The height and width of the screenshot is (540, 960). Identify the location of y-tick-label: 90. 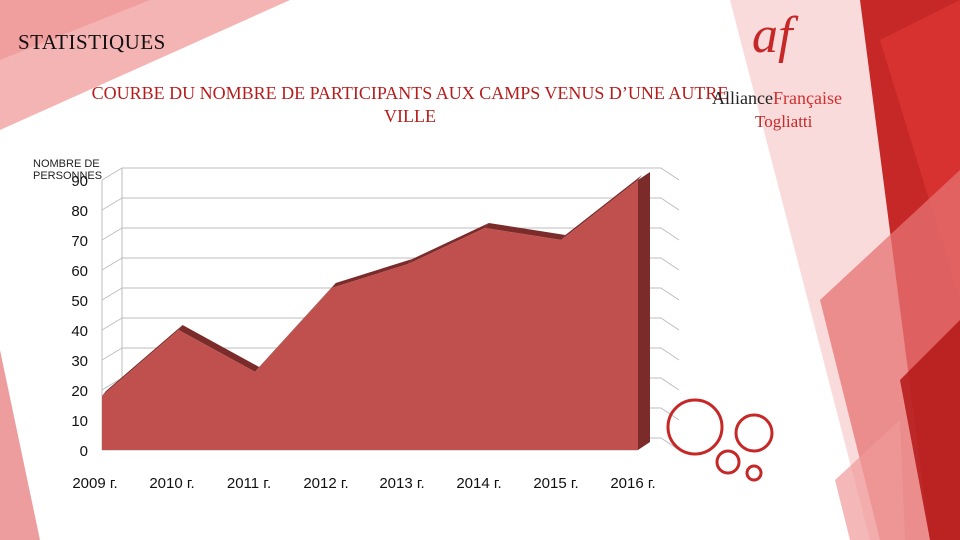
(79, 181).